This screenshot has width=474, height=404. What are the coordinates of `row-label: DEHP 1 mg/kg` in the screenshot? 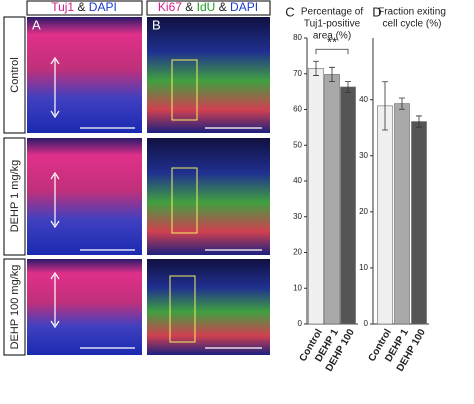 It's located at (15, 196).